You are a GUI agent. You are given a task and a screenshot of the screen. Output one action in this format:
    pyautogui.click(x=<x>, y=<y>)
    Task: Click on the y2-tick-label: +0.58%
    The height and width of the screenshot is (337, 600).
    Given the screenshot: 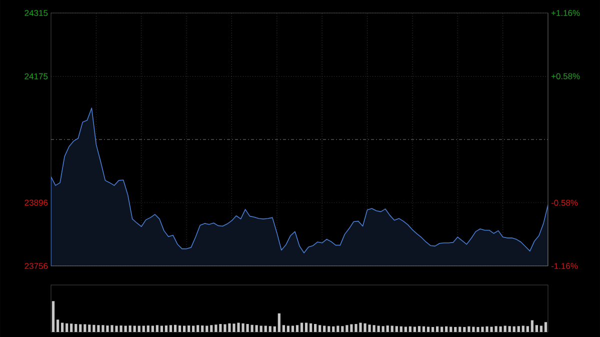 What is the action you would take?
    pyautogui.click(x=565, y=76)
    